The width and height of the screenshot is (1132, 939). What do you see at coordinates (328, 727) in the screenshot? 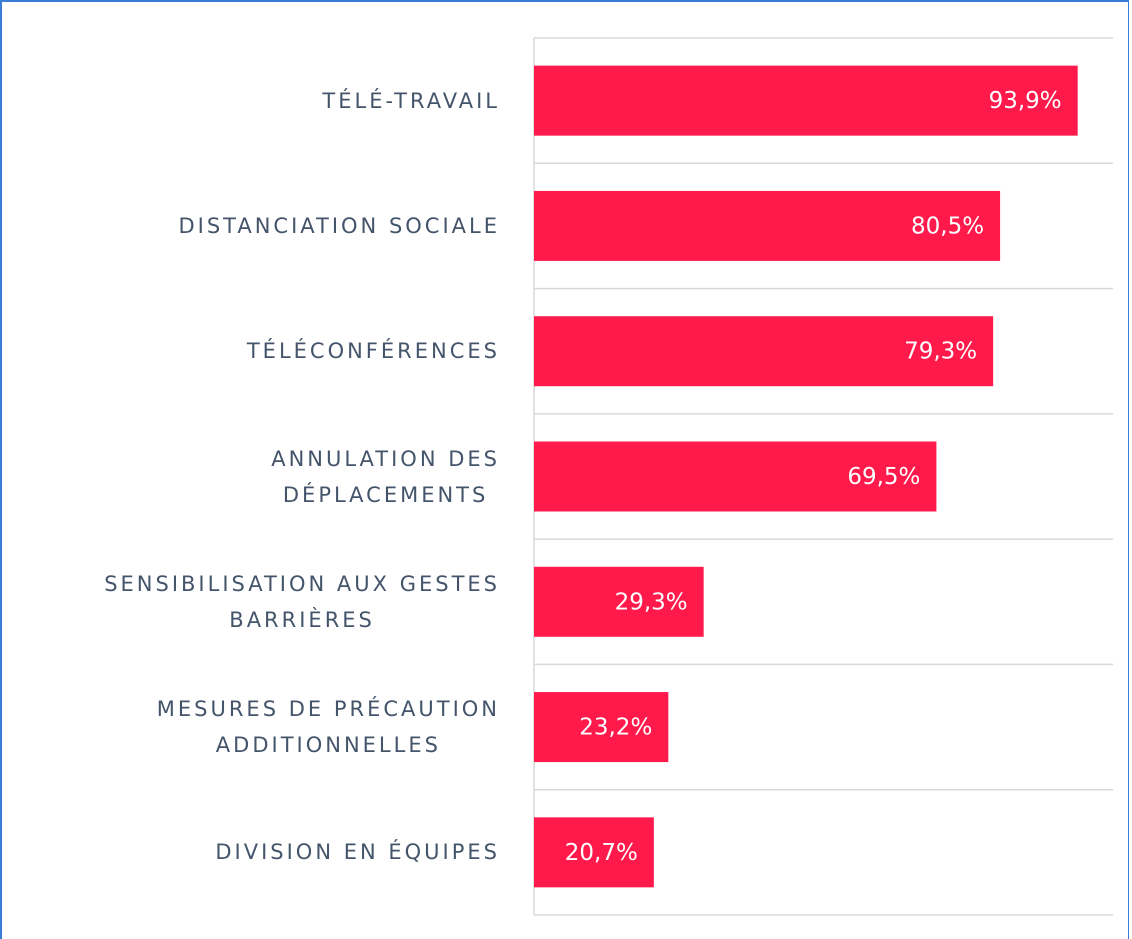
I see `category-label: MESURES DE PRÉCAUTION ADDITIONNELLES` at bounding box center [328, 727].